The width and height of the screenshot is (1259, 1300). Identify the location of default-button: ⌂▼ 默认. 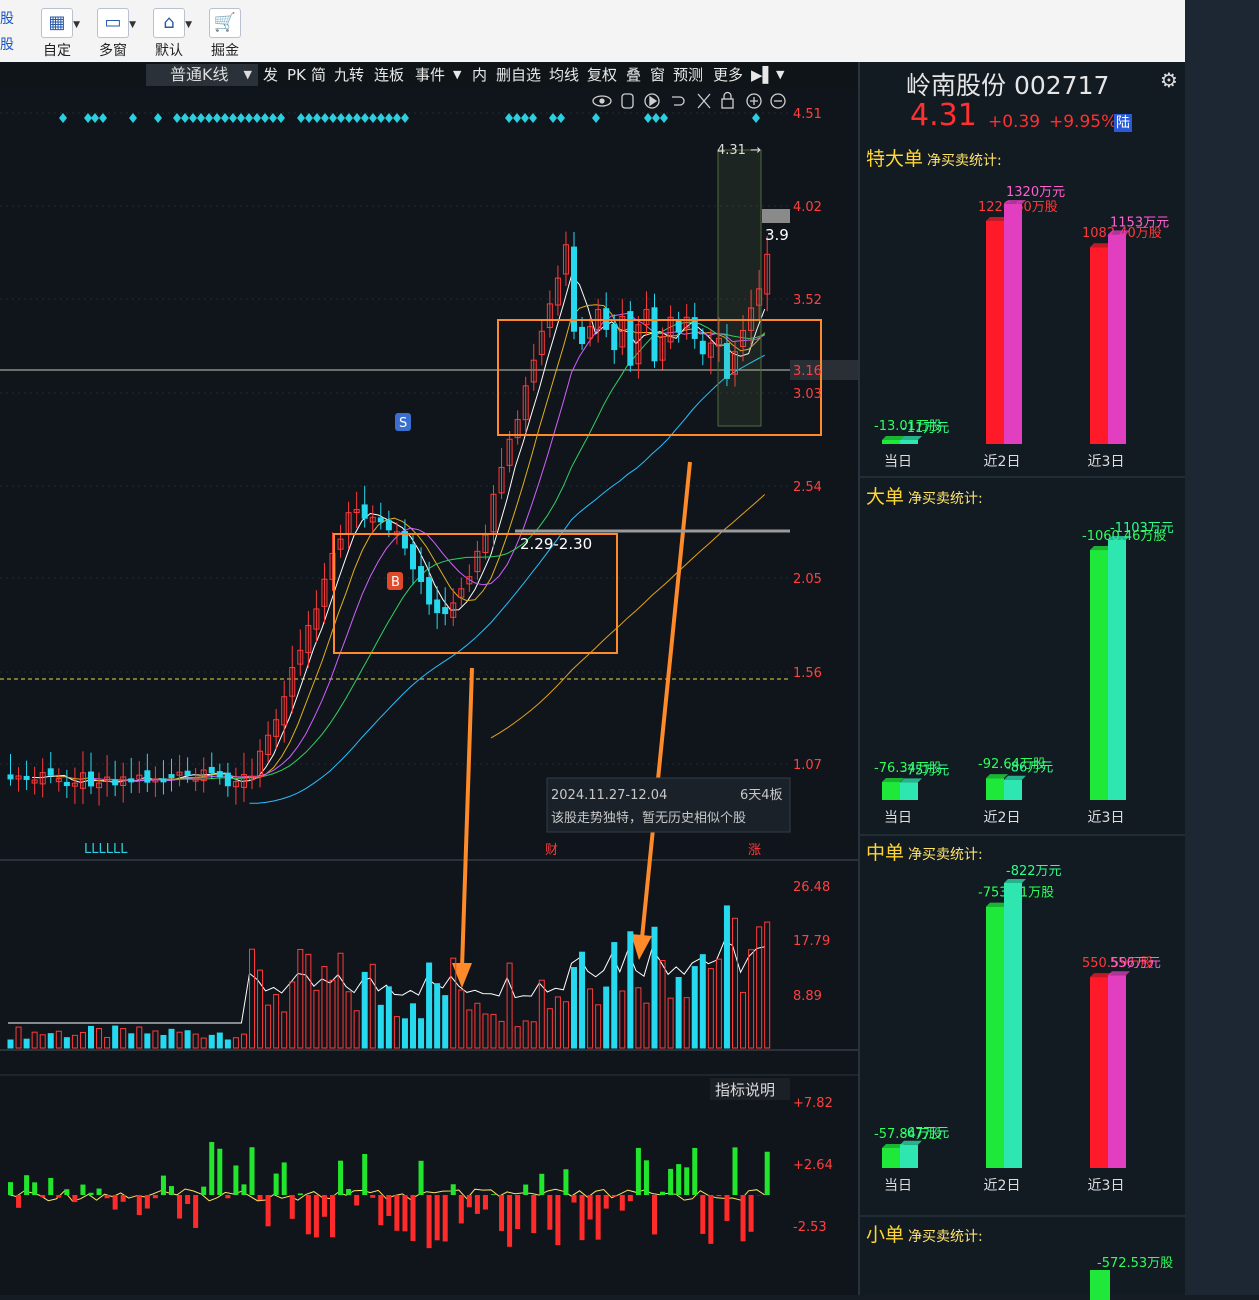
(169, 34).